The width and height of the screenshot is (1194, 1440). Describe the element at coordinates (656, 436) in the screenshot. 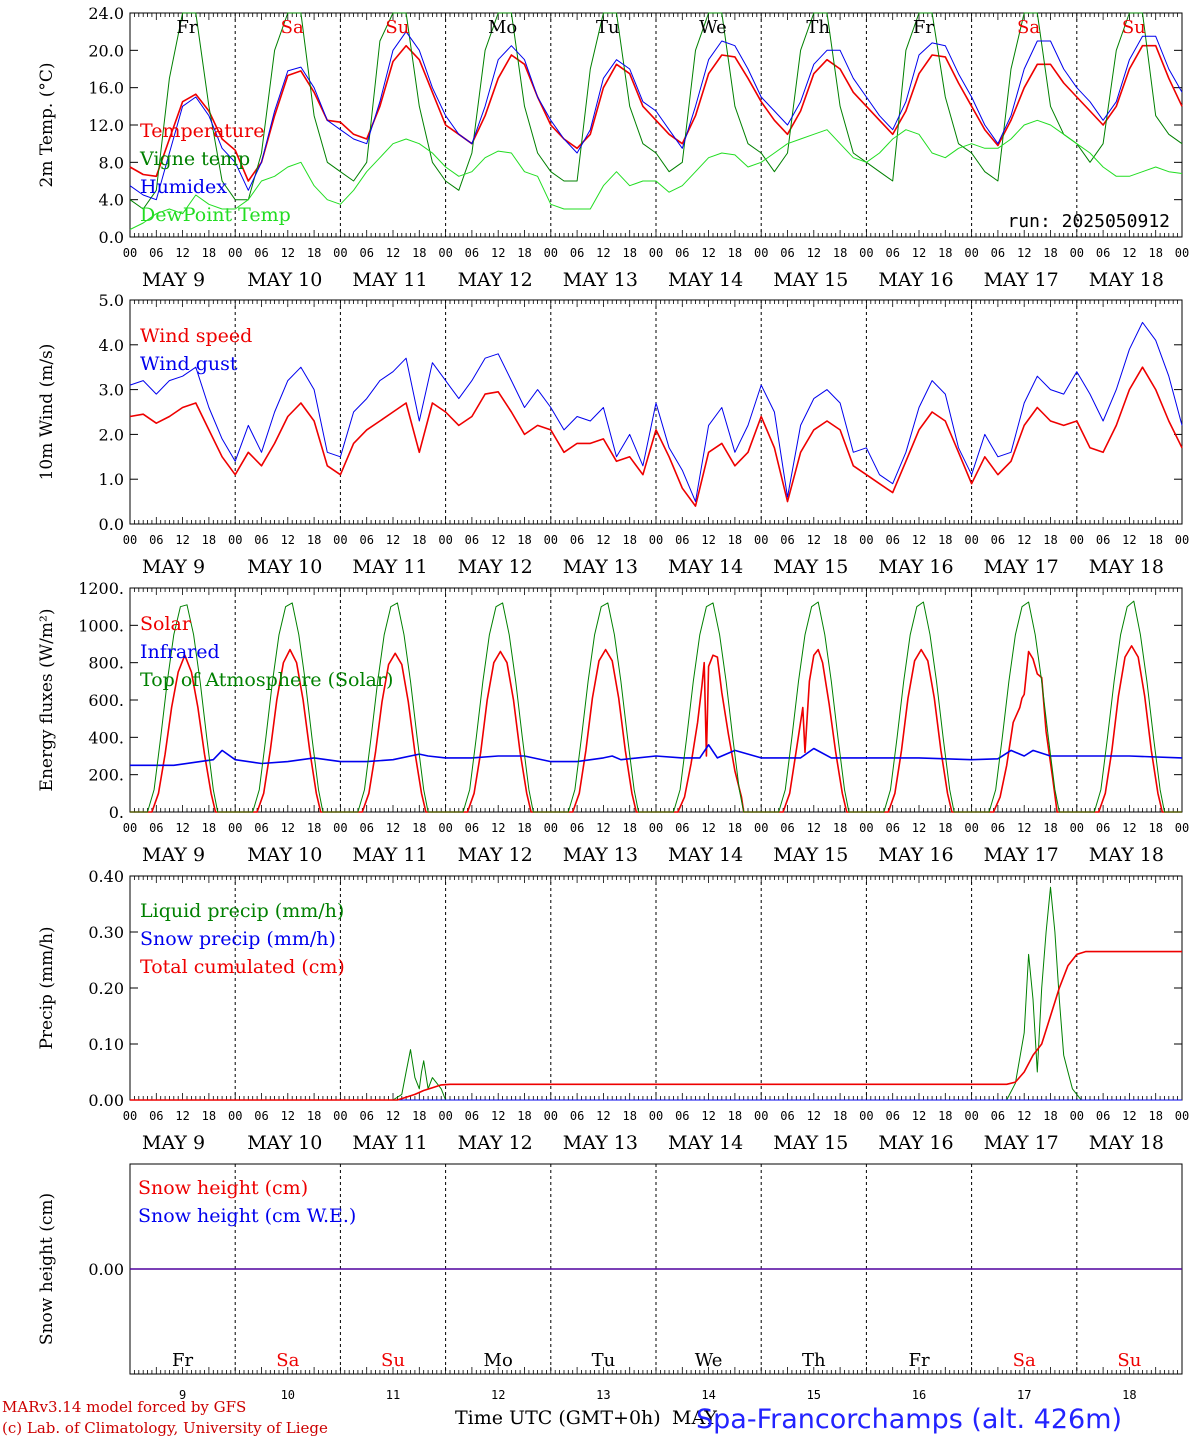

I see `series-line-wind-speed` at that location.